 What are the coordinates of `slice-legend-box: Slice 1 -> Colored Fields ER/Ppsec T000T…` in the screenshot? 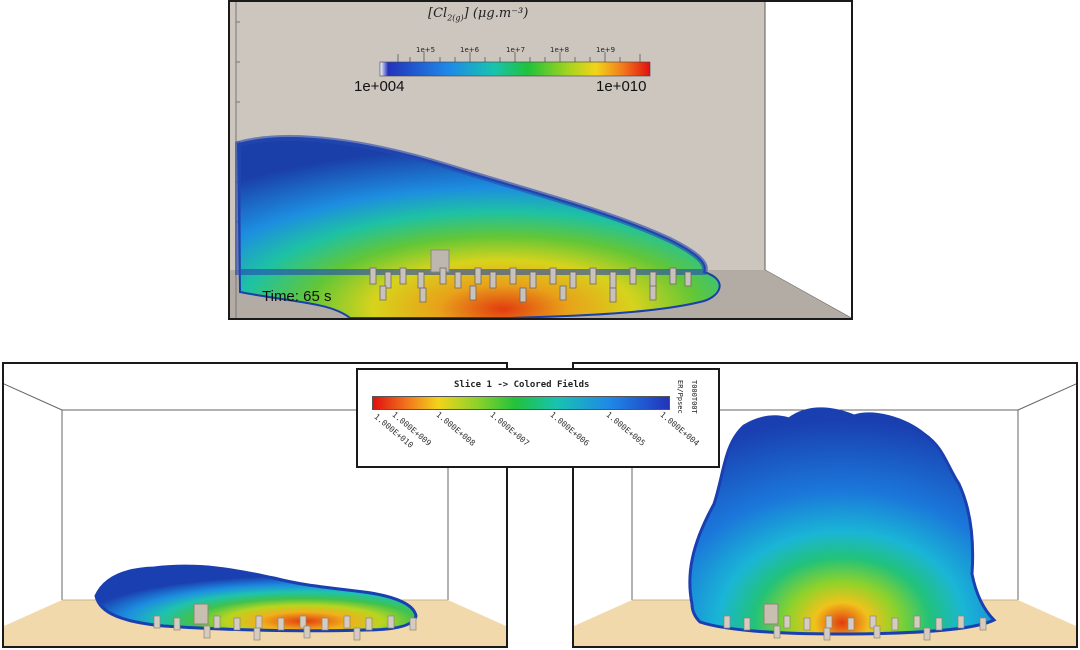 It's located at (538, 418).